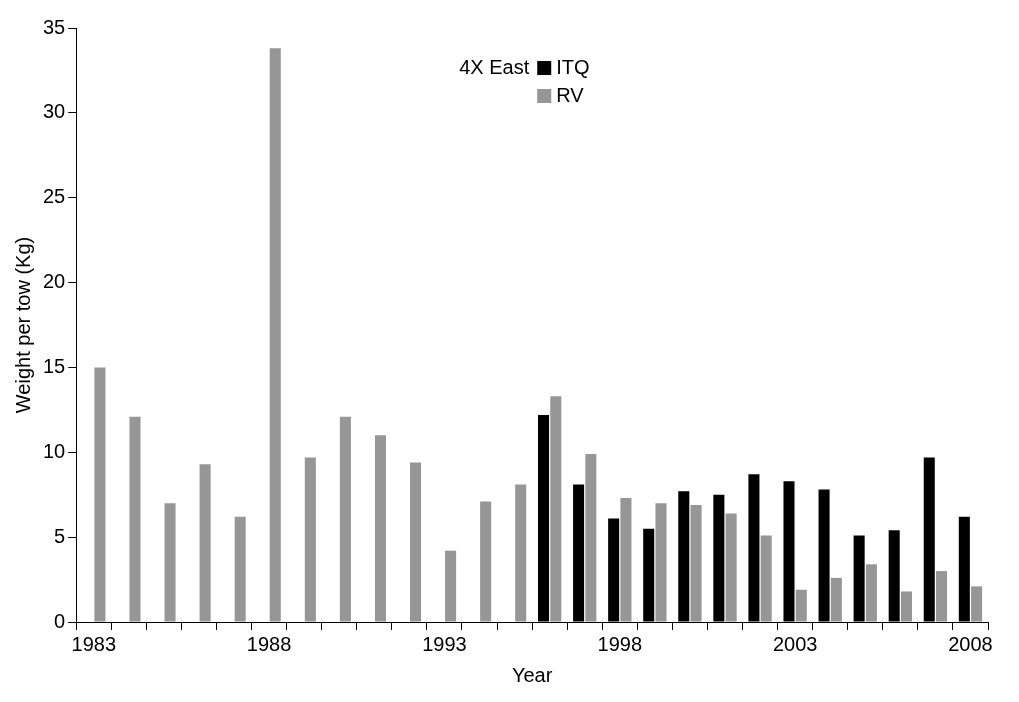 This screenshot has height=702, width=1019. Describe the element at coordinates (22, 325) in the screenshot. I see `y-axis-title: Weight per tow (Kg)` at that location.